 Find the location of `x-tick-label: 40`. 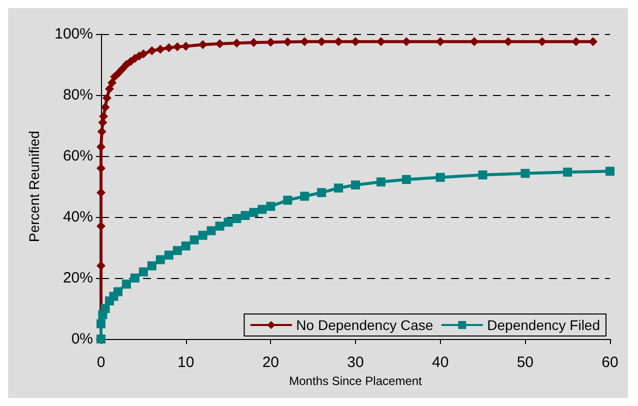

x-tick-label: 40 is located at coordinates (440, 362).